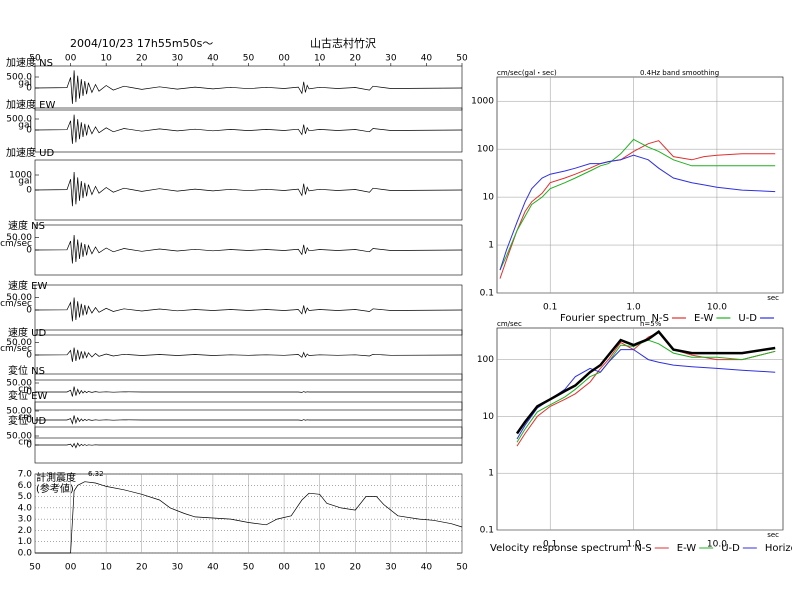  Describe the element at coordinates (651, 324) in the screenshot. I see `annotation: h=5%` at that location.